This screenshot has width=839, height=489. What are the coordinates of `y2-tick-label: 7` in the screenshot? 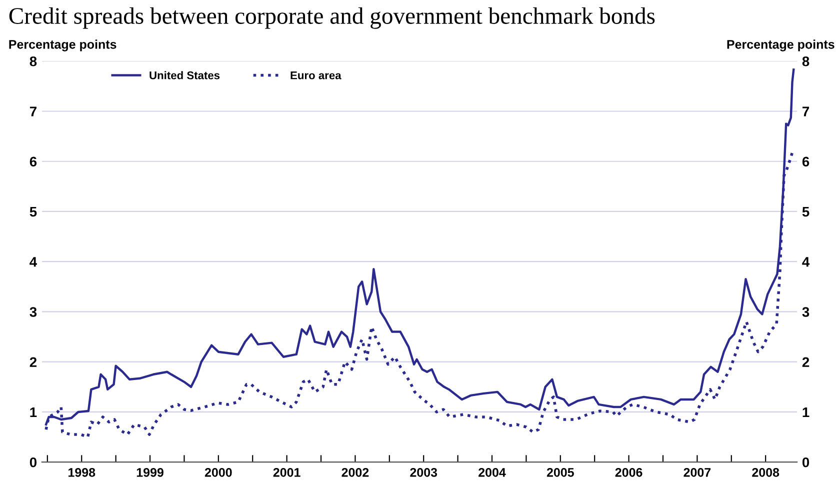 It's located at (806, 111).